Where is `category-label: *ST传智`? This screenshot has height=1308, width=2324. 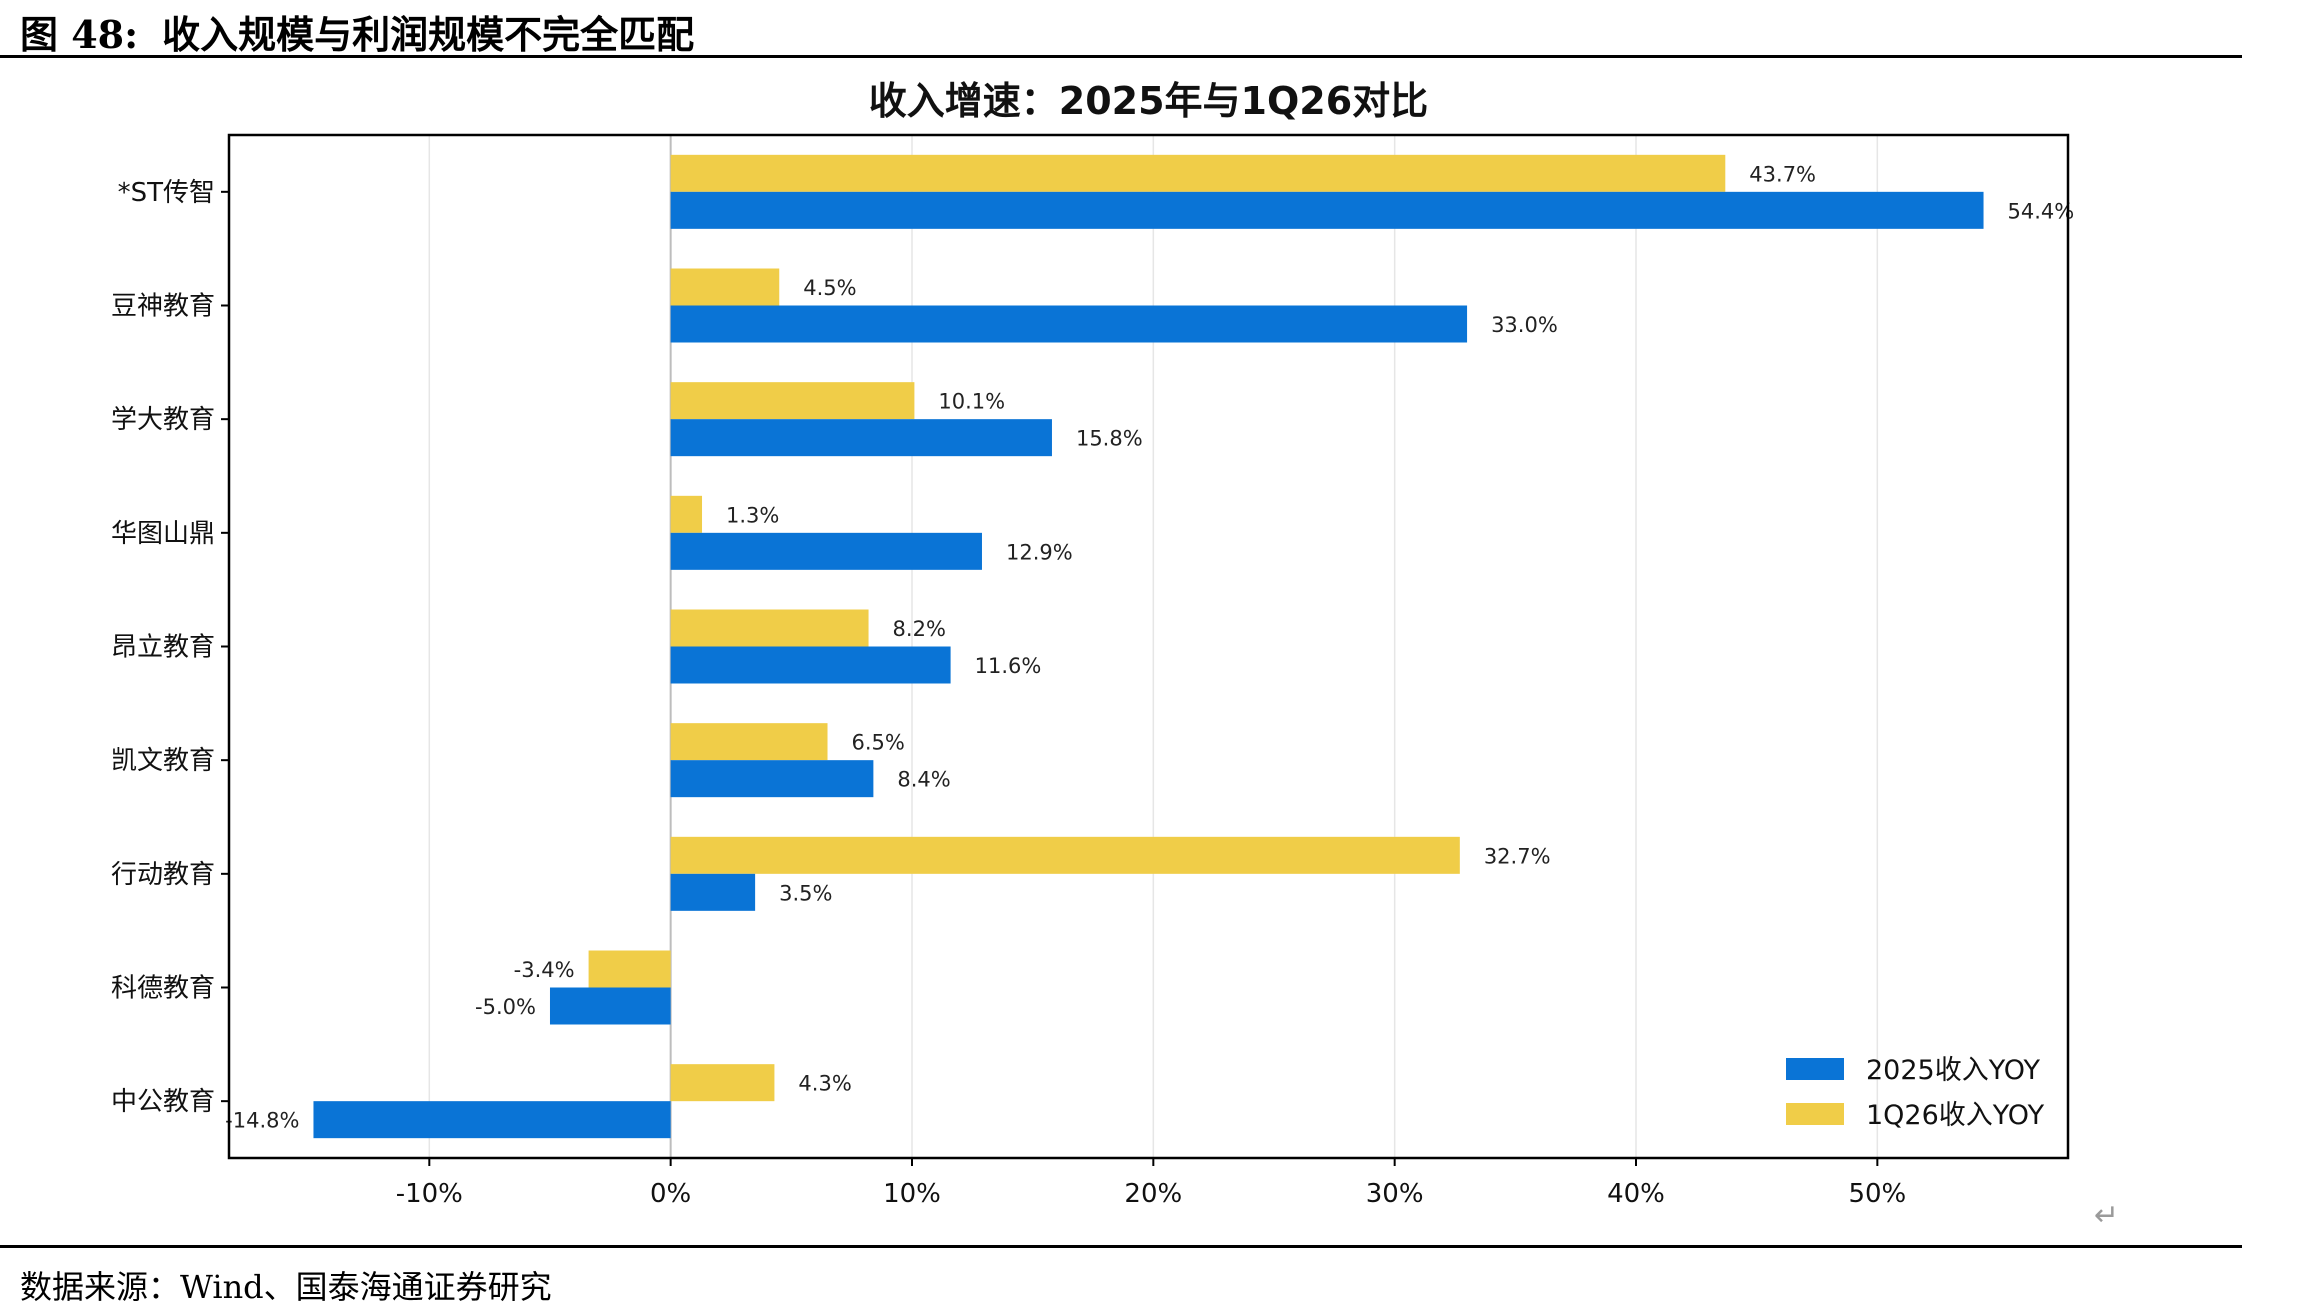
category-label: *ST传智 is located at coordinates (166, 193).